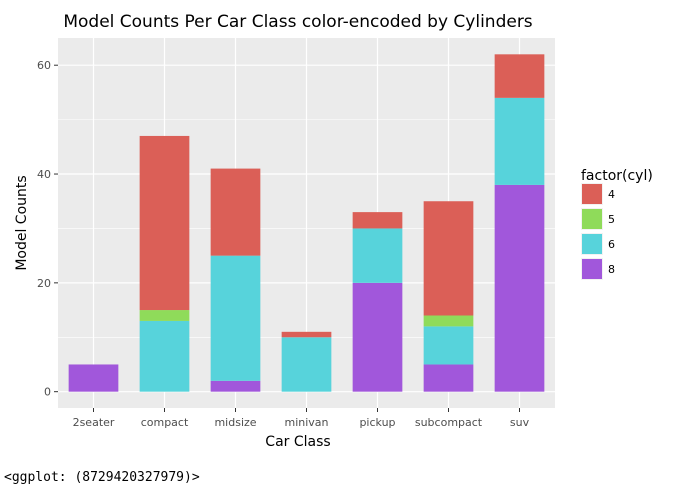 This screenshot has width=674, height=489. I want to click on legend-label-4: 4, so click(611, 194).